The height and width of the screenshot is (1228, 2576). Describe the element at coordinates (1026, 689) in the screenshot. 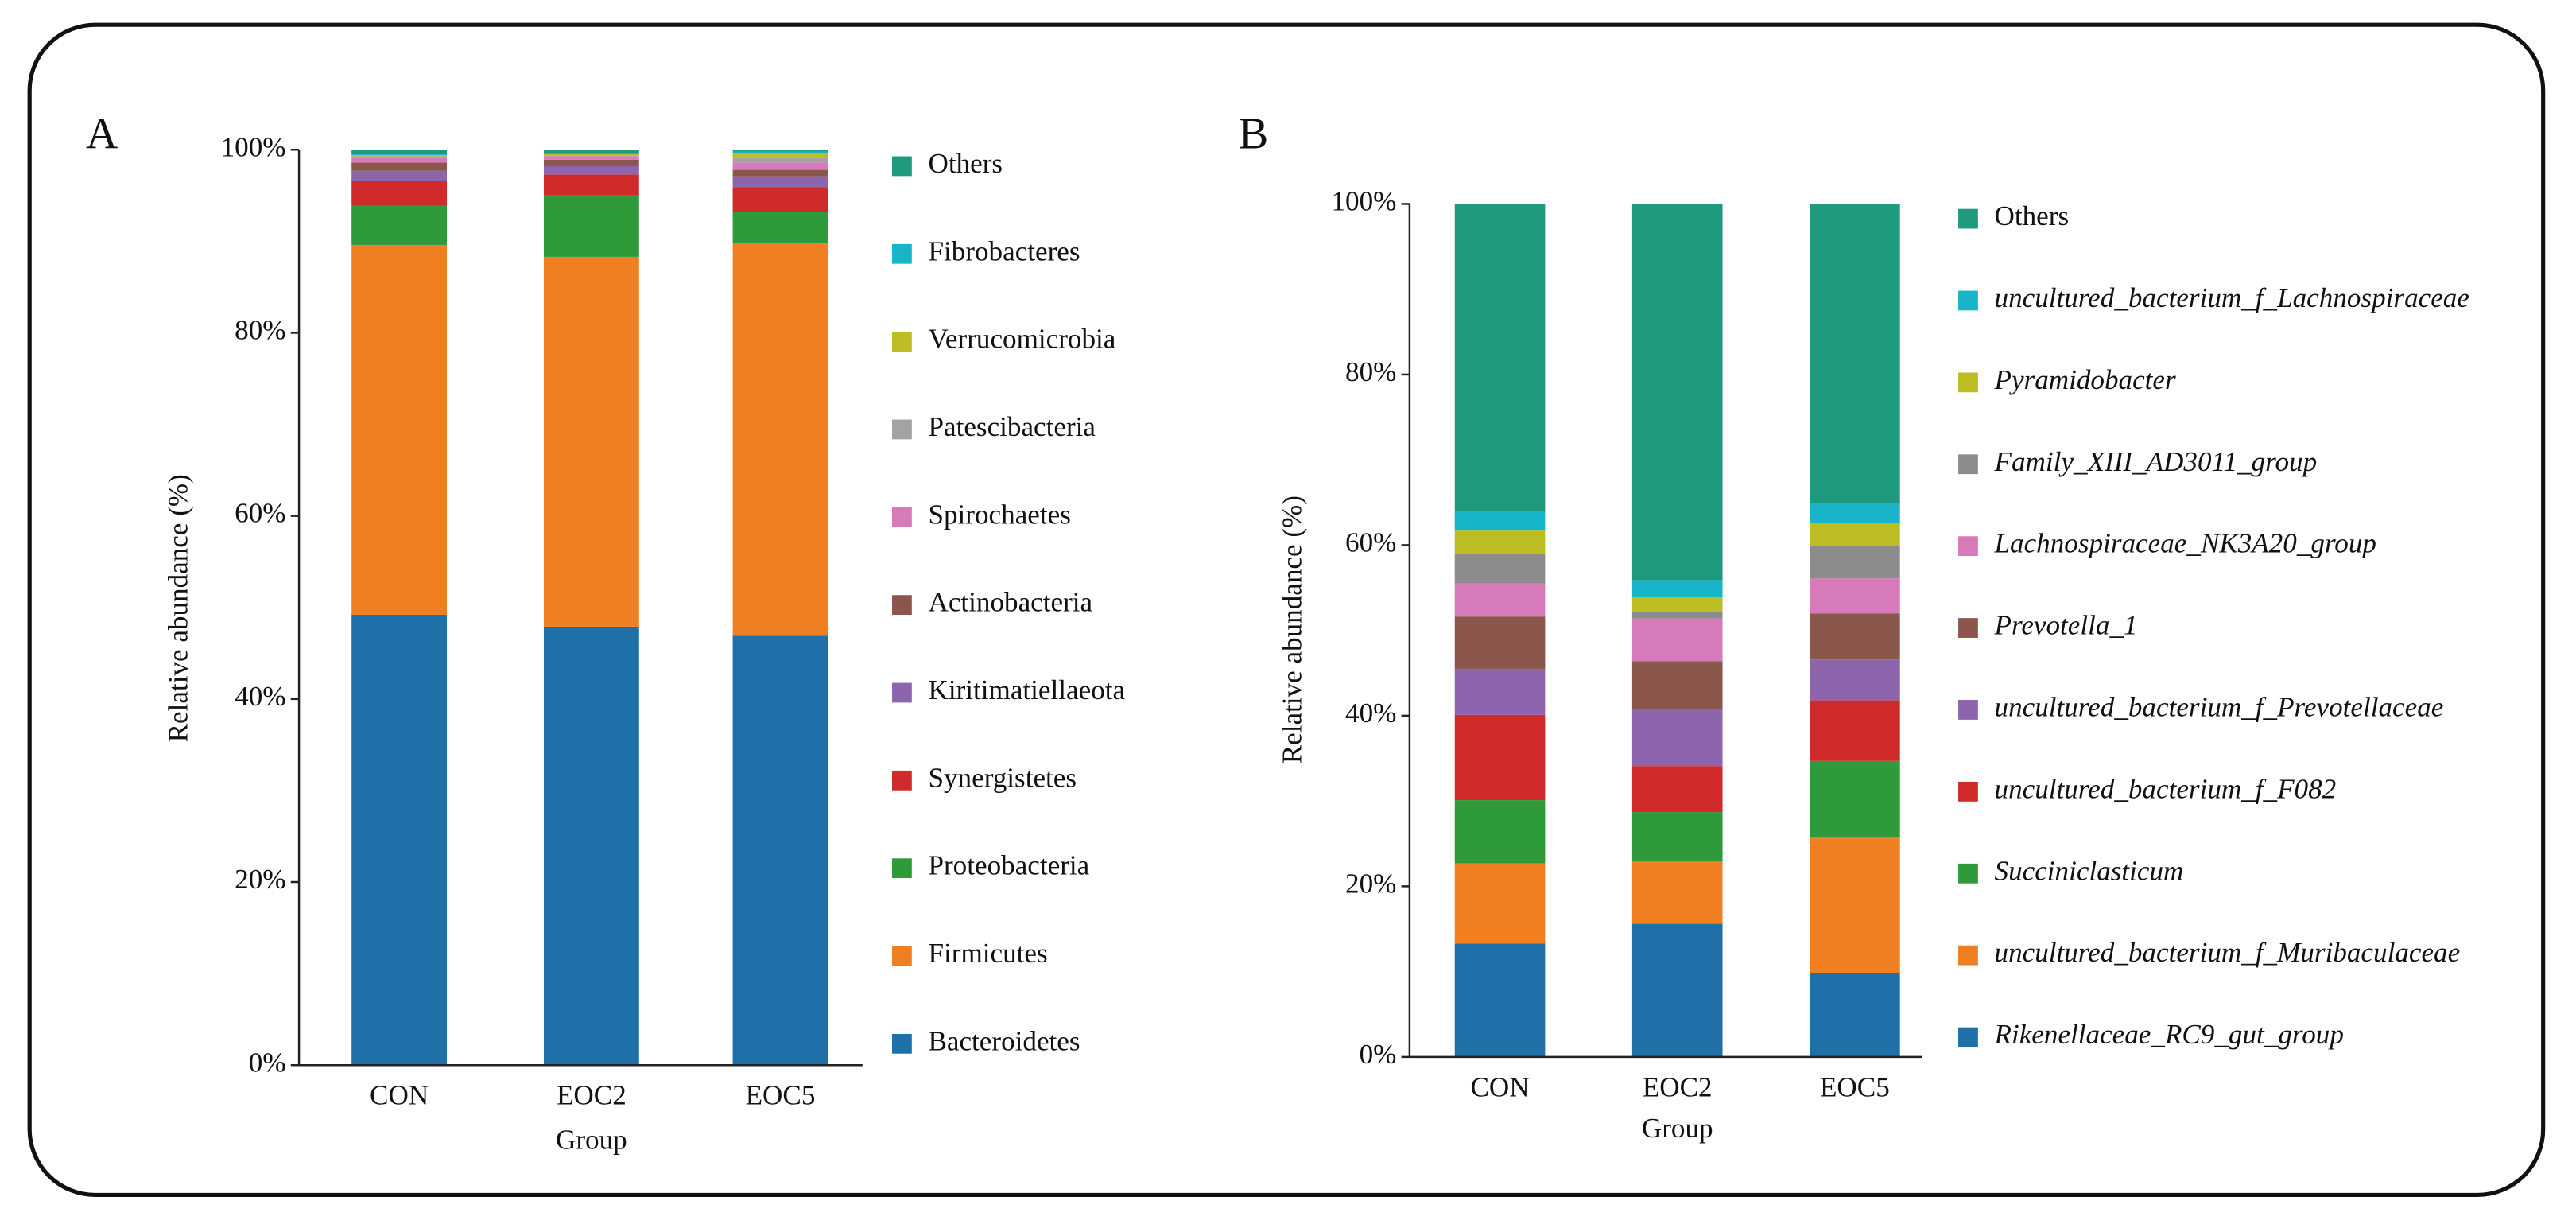

I see `legend-label: Kiritimatiellaeota` at that location.